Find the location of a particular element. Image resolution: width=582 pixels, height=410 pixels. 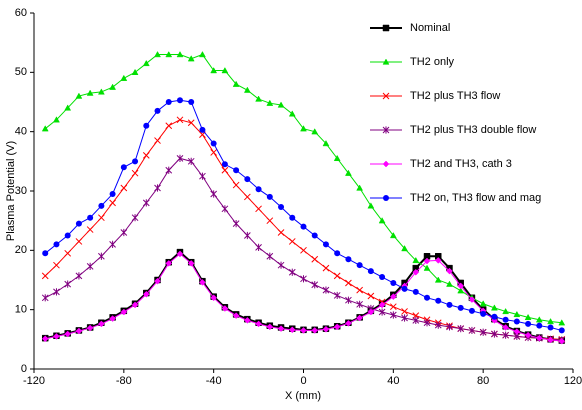

x-tick-label: 80 is located at coordinates (483, 381).